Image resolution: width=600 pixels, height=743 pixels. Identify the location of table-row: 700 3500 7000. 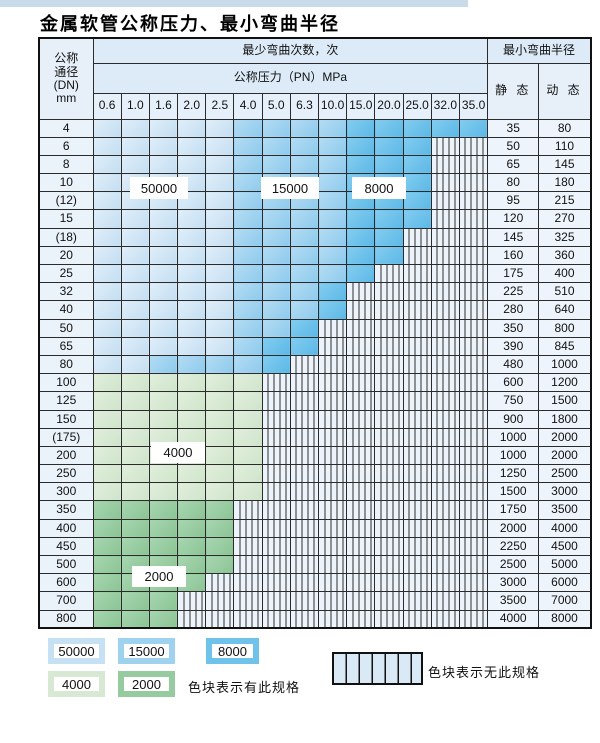
(315, 601).